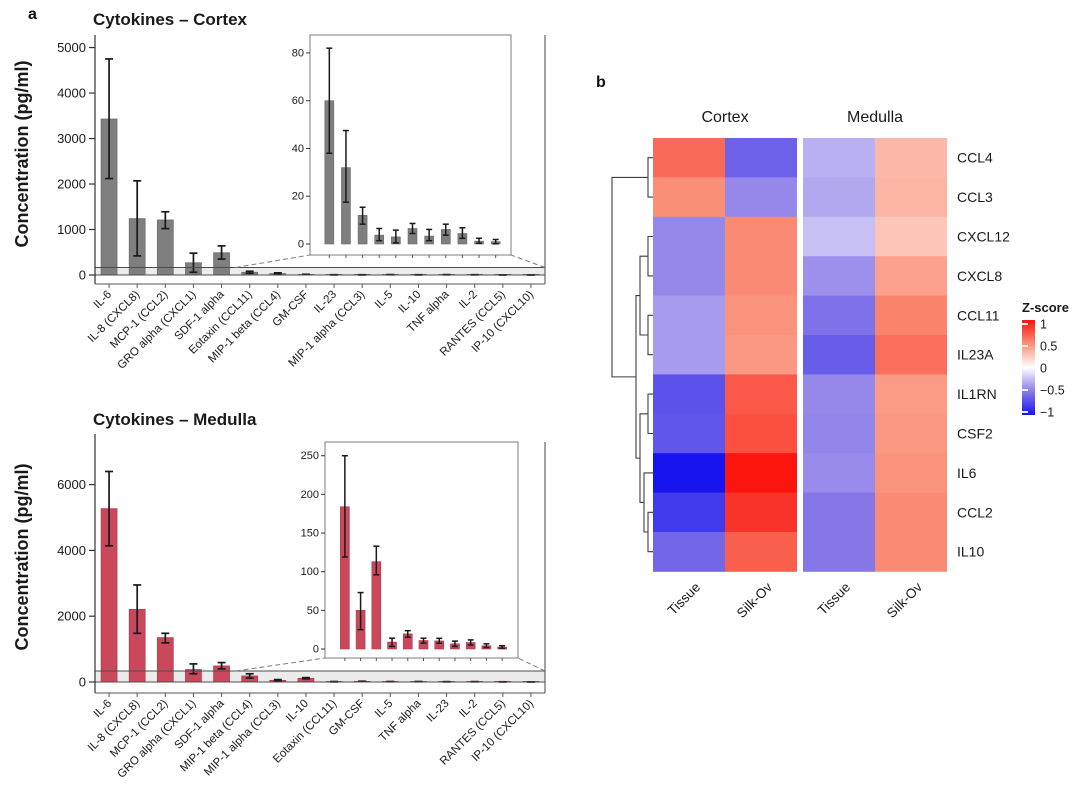  I want to click on y-tick-label: 6000, so click(71, 484).